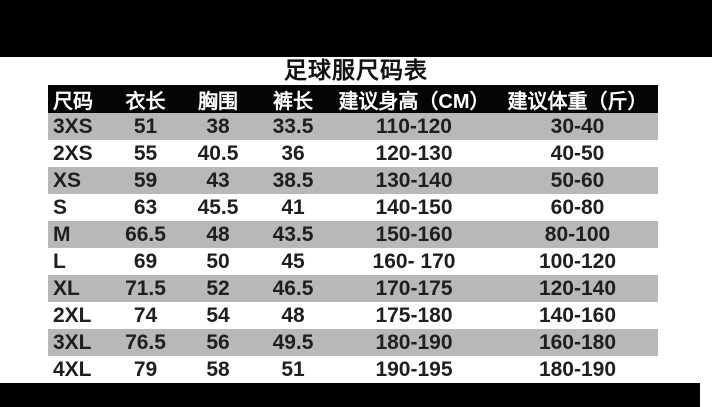  Describe the element at coordinates (218, 369) in the screenshot. I see `cell-chest: 58` at that location.